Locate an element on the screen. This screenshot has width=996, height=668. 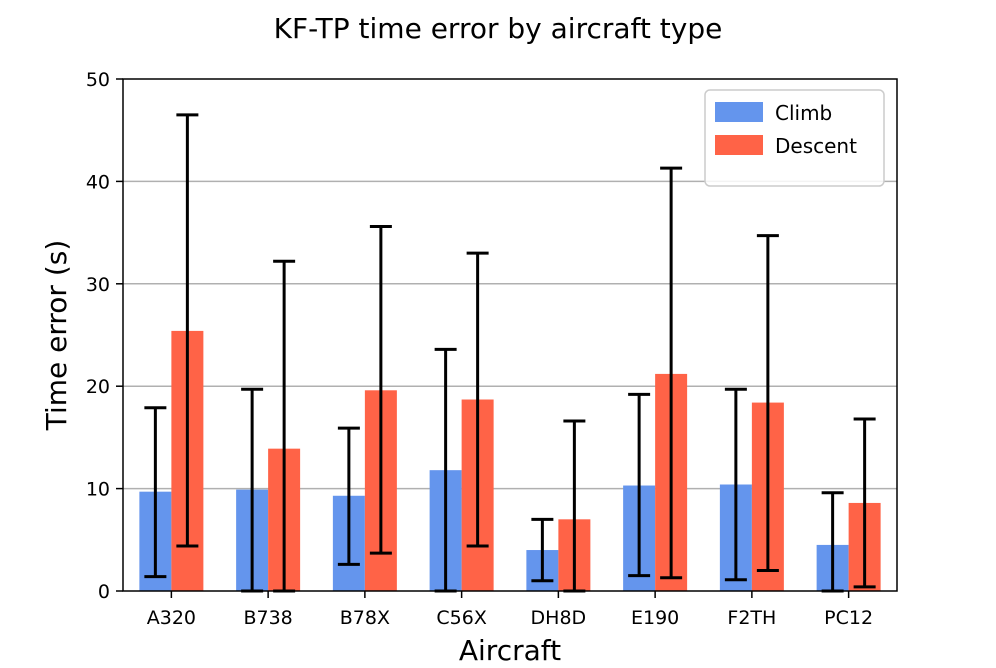
legend: Climb Descent is located at coordinates (794, 138).